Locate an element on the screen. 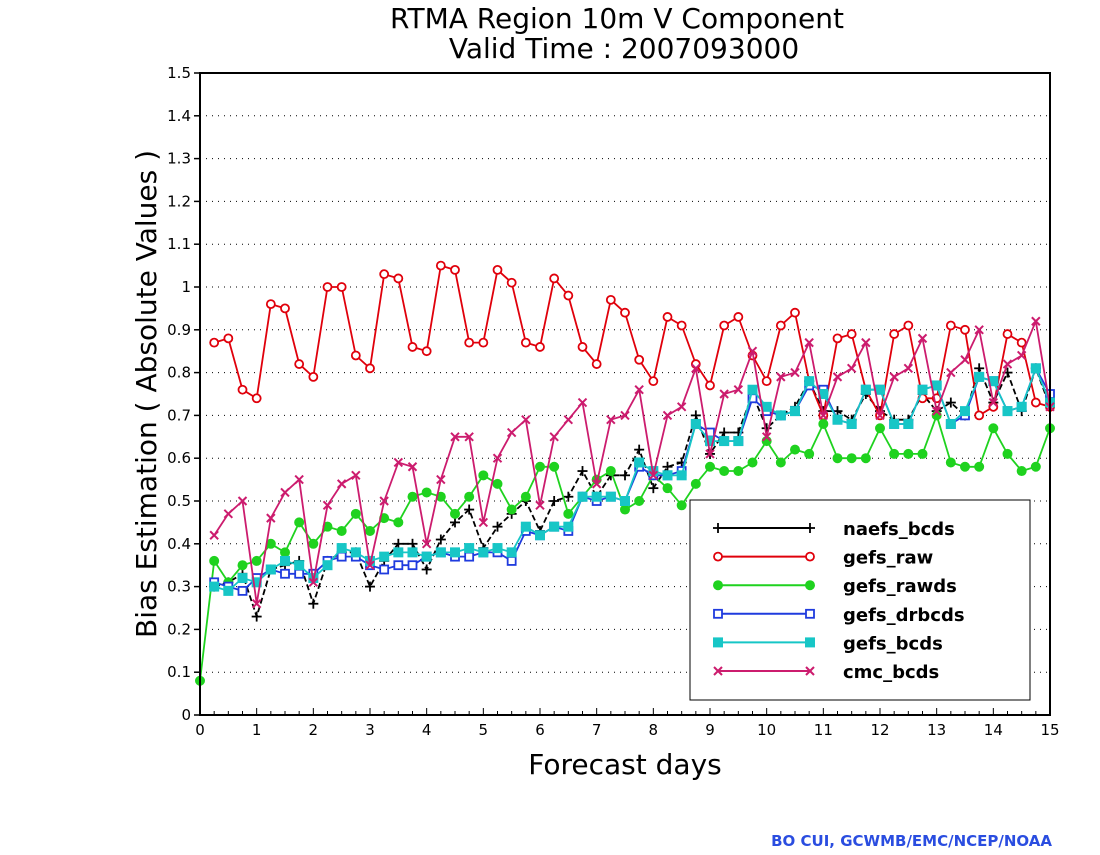 The image size is (1100, 855). y-tick-label: 1 is located at coordinates (186, 287).